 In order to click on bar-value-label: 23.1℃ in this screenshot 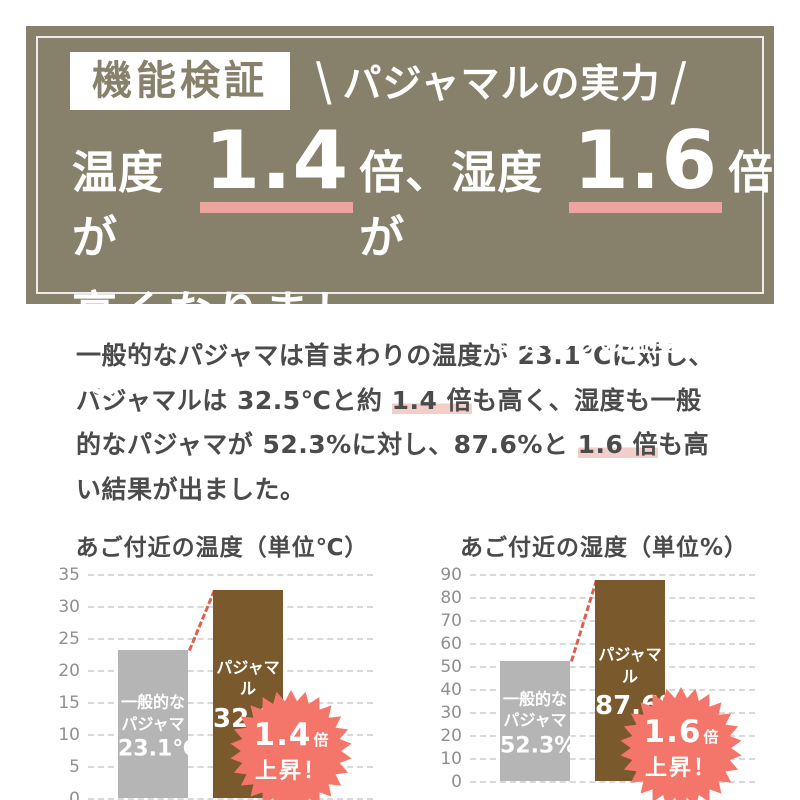, I will do `click(158, 749)`.